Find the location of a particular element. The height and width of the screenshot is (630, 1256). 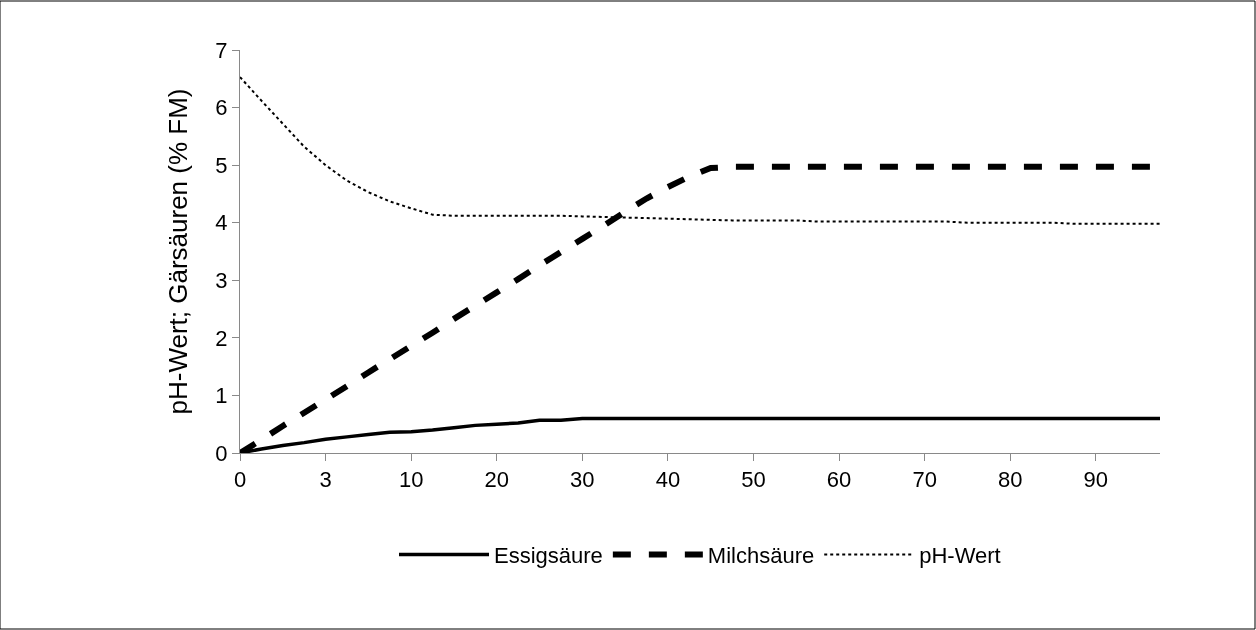

x-tick-label: 60 is located at coordinates (839, 480).